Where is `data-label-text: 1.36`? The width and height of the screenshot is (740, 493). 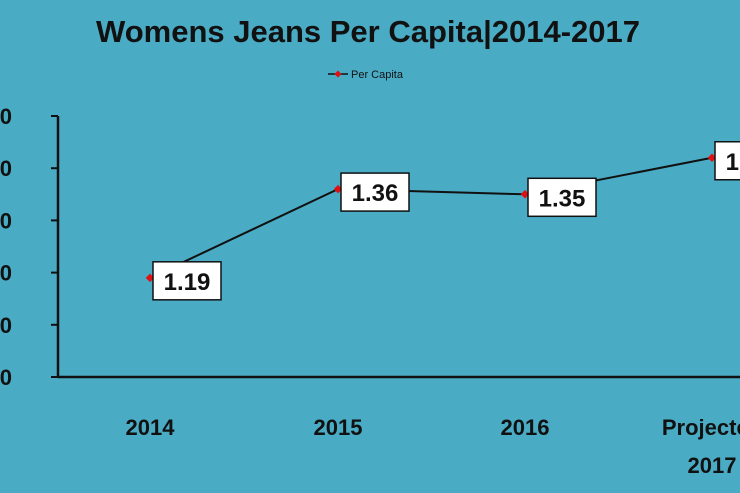
data-label-text: 1.36 is located at coordinates (375, 193).